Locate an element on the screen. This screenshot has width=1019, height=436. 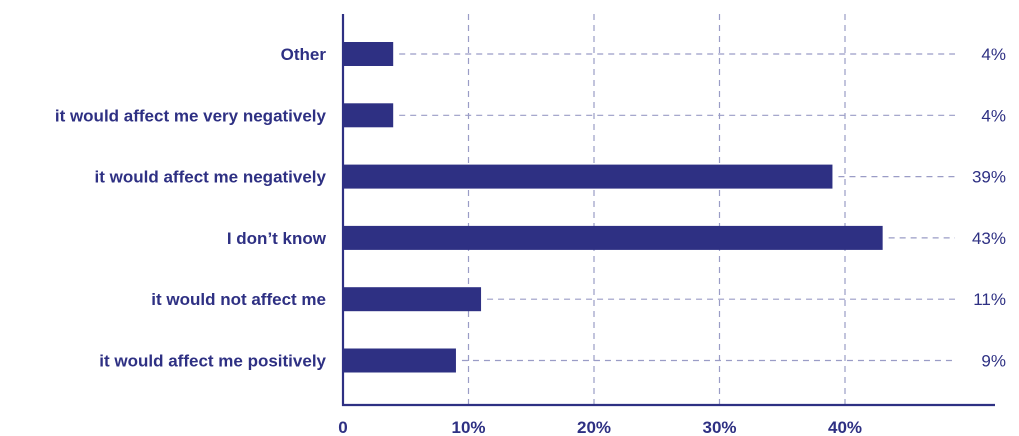
category-label: it would affect me positively is located at coordinates (212, 361).